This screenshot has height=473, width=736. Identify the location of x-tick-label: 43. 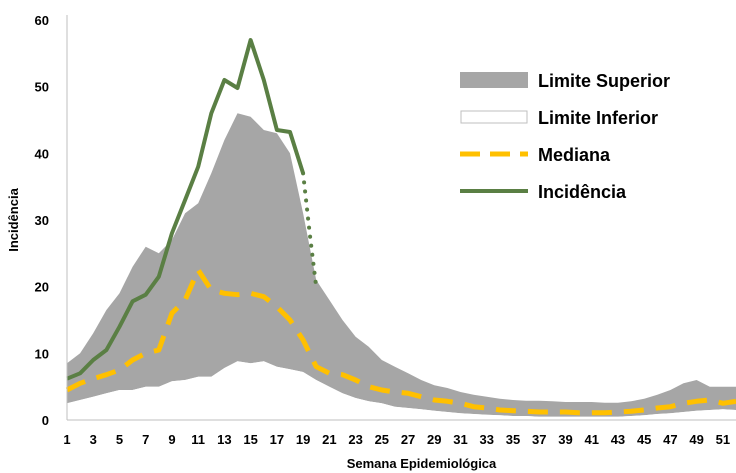
(618, 439).